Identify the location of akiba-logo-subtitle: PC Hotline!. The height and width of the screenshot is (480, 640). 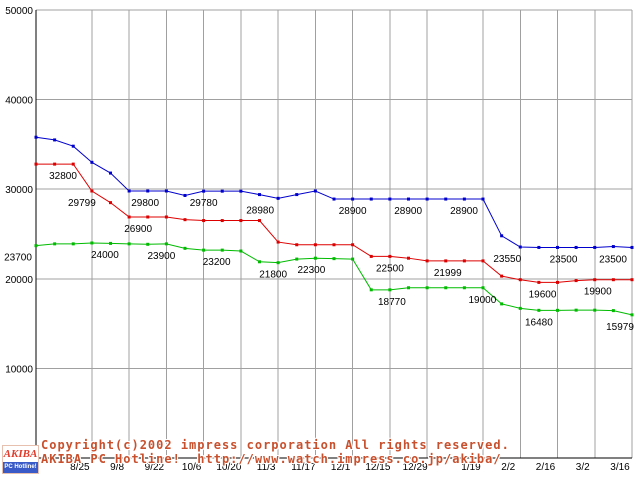
(20, 467).